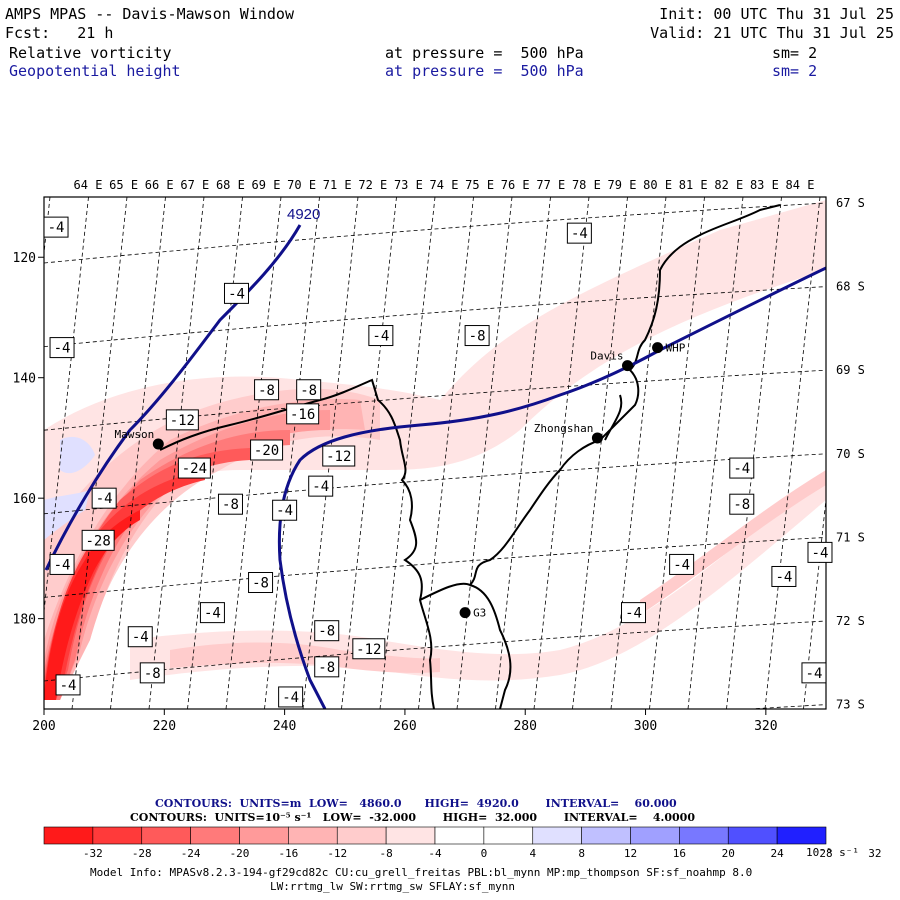 The width and height of the screenshot is (900, 900). I want to click on colorbar-tick-label: -8, so click(386, 853).